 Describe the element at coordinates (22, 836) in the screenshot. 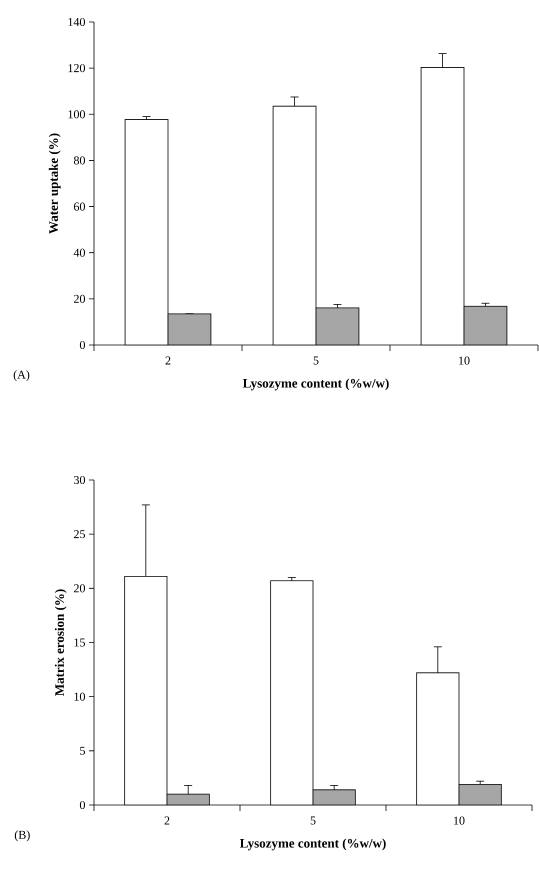

I see `text: (B)` at that location.